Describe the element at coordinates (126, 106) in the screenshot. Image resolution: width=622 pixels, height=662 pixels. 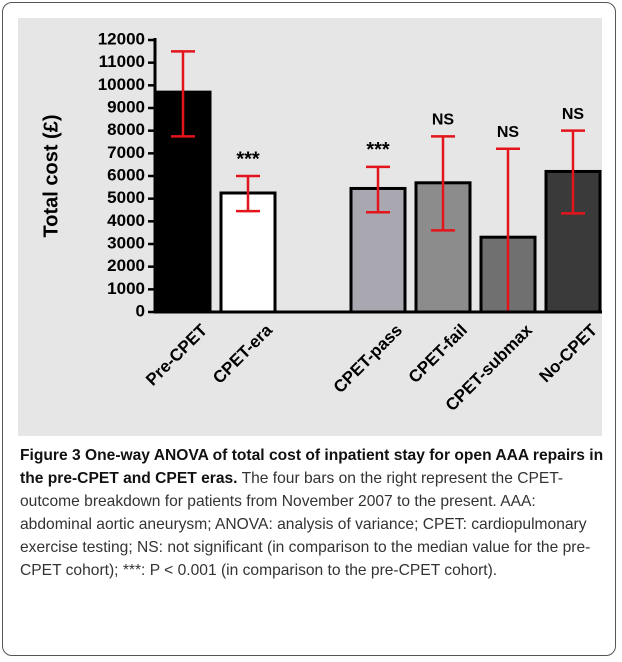
I see `y-tick-label: 9000` at that location.